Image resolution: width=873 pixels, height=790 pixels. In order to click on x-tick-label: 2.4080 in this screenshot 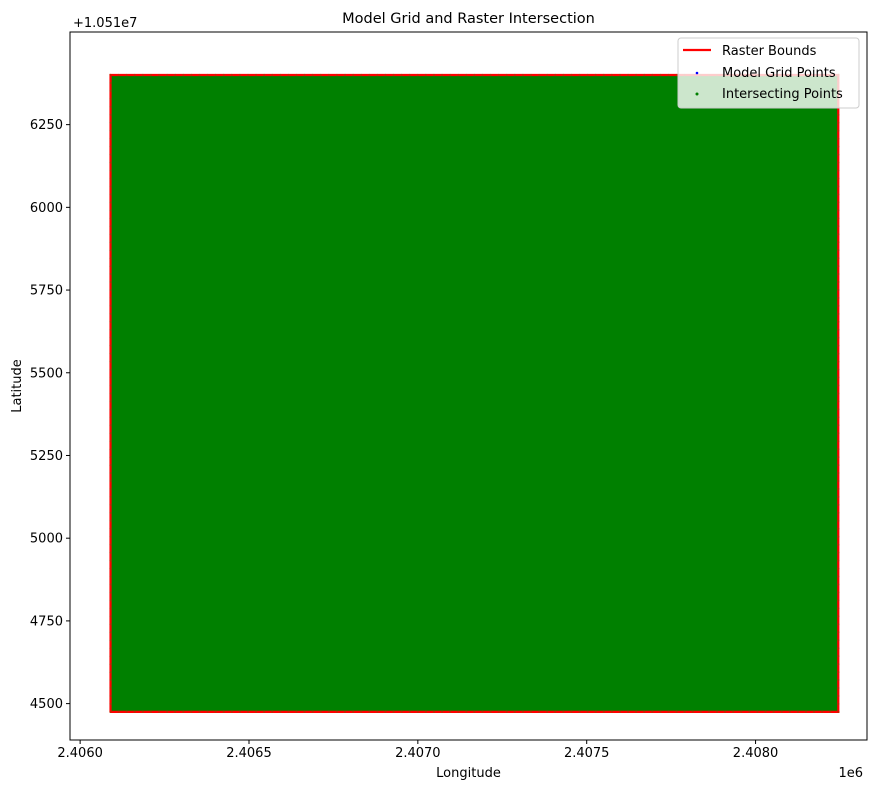, I will do `click(756, 753)`.